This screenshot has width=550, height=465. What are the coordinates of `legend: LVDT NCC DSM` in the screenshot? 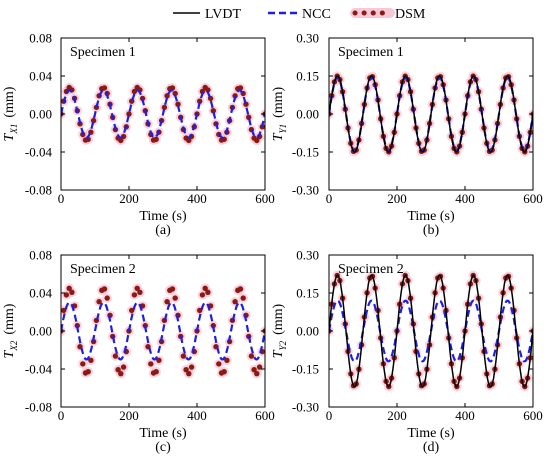 It's located at (299, 14).